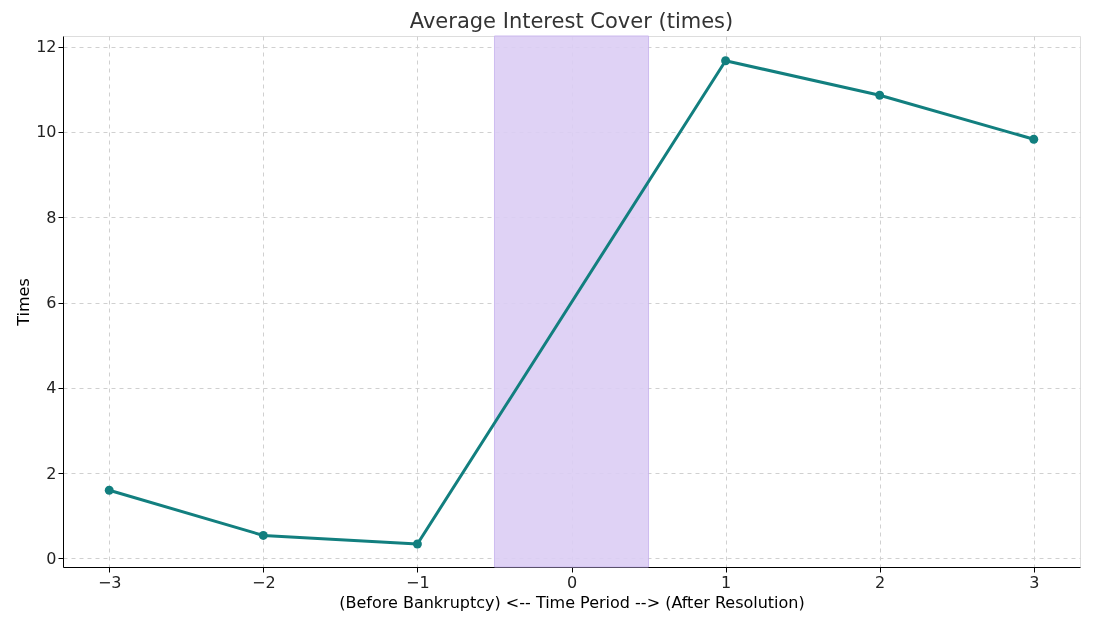 The image size is (1108, 630). Describe the element at coordinates (51, 558) in the screenshot. I see `y-tick-label: 0` at that location.